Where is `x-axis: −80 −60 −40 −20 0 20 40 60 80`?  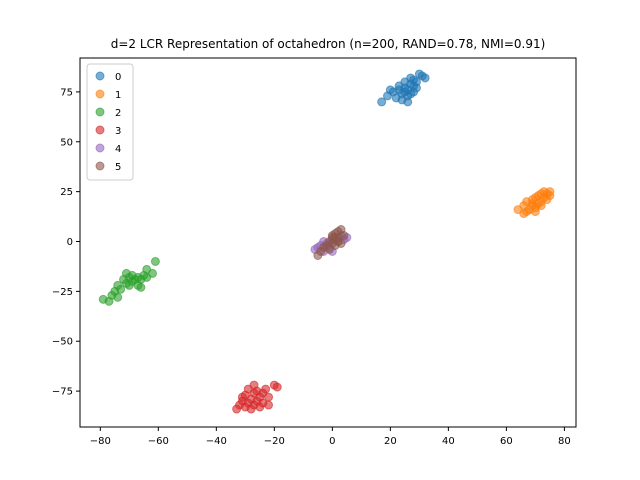
x-axis: −80 −60 −40 −20 0 20 40 60 80 is located at coordinates (330, 437).